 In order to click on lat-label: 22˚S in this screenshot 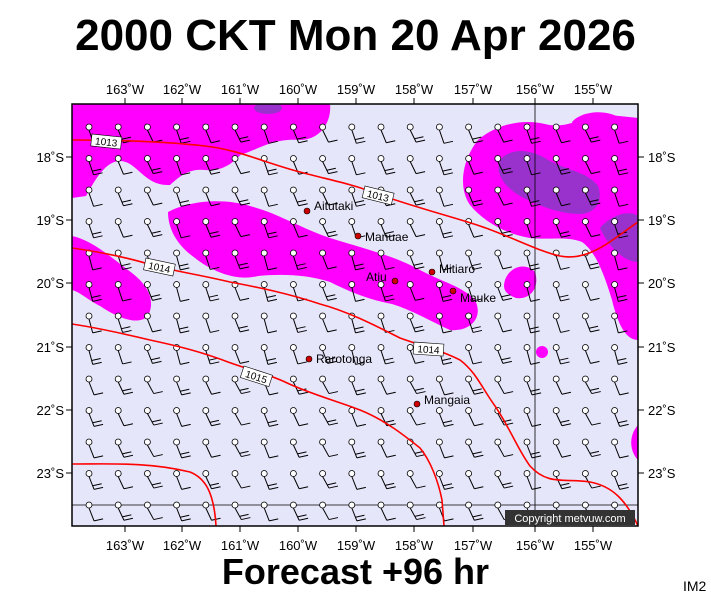, I will do `click(51, 410)`.